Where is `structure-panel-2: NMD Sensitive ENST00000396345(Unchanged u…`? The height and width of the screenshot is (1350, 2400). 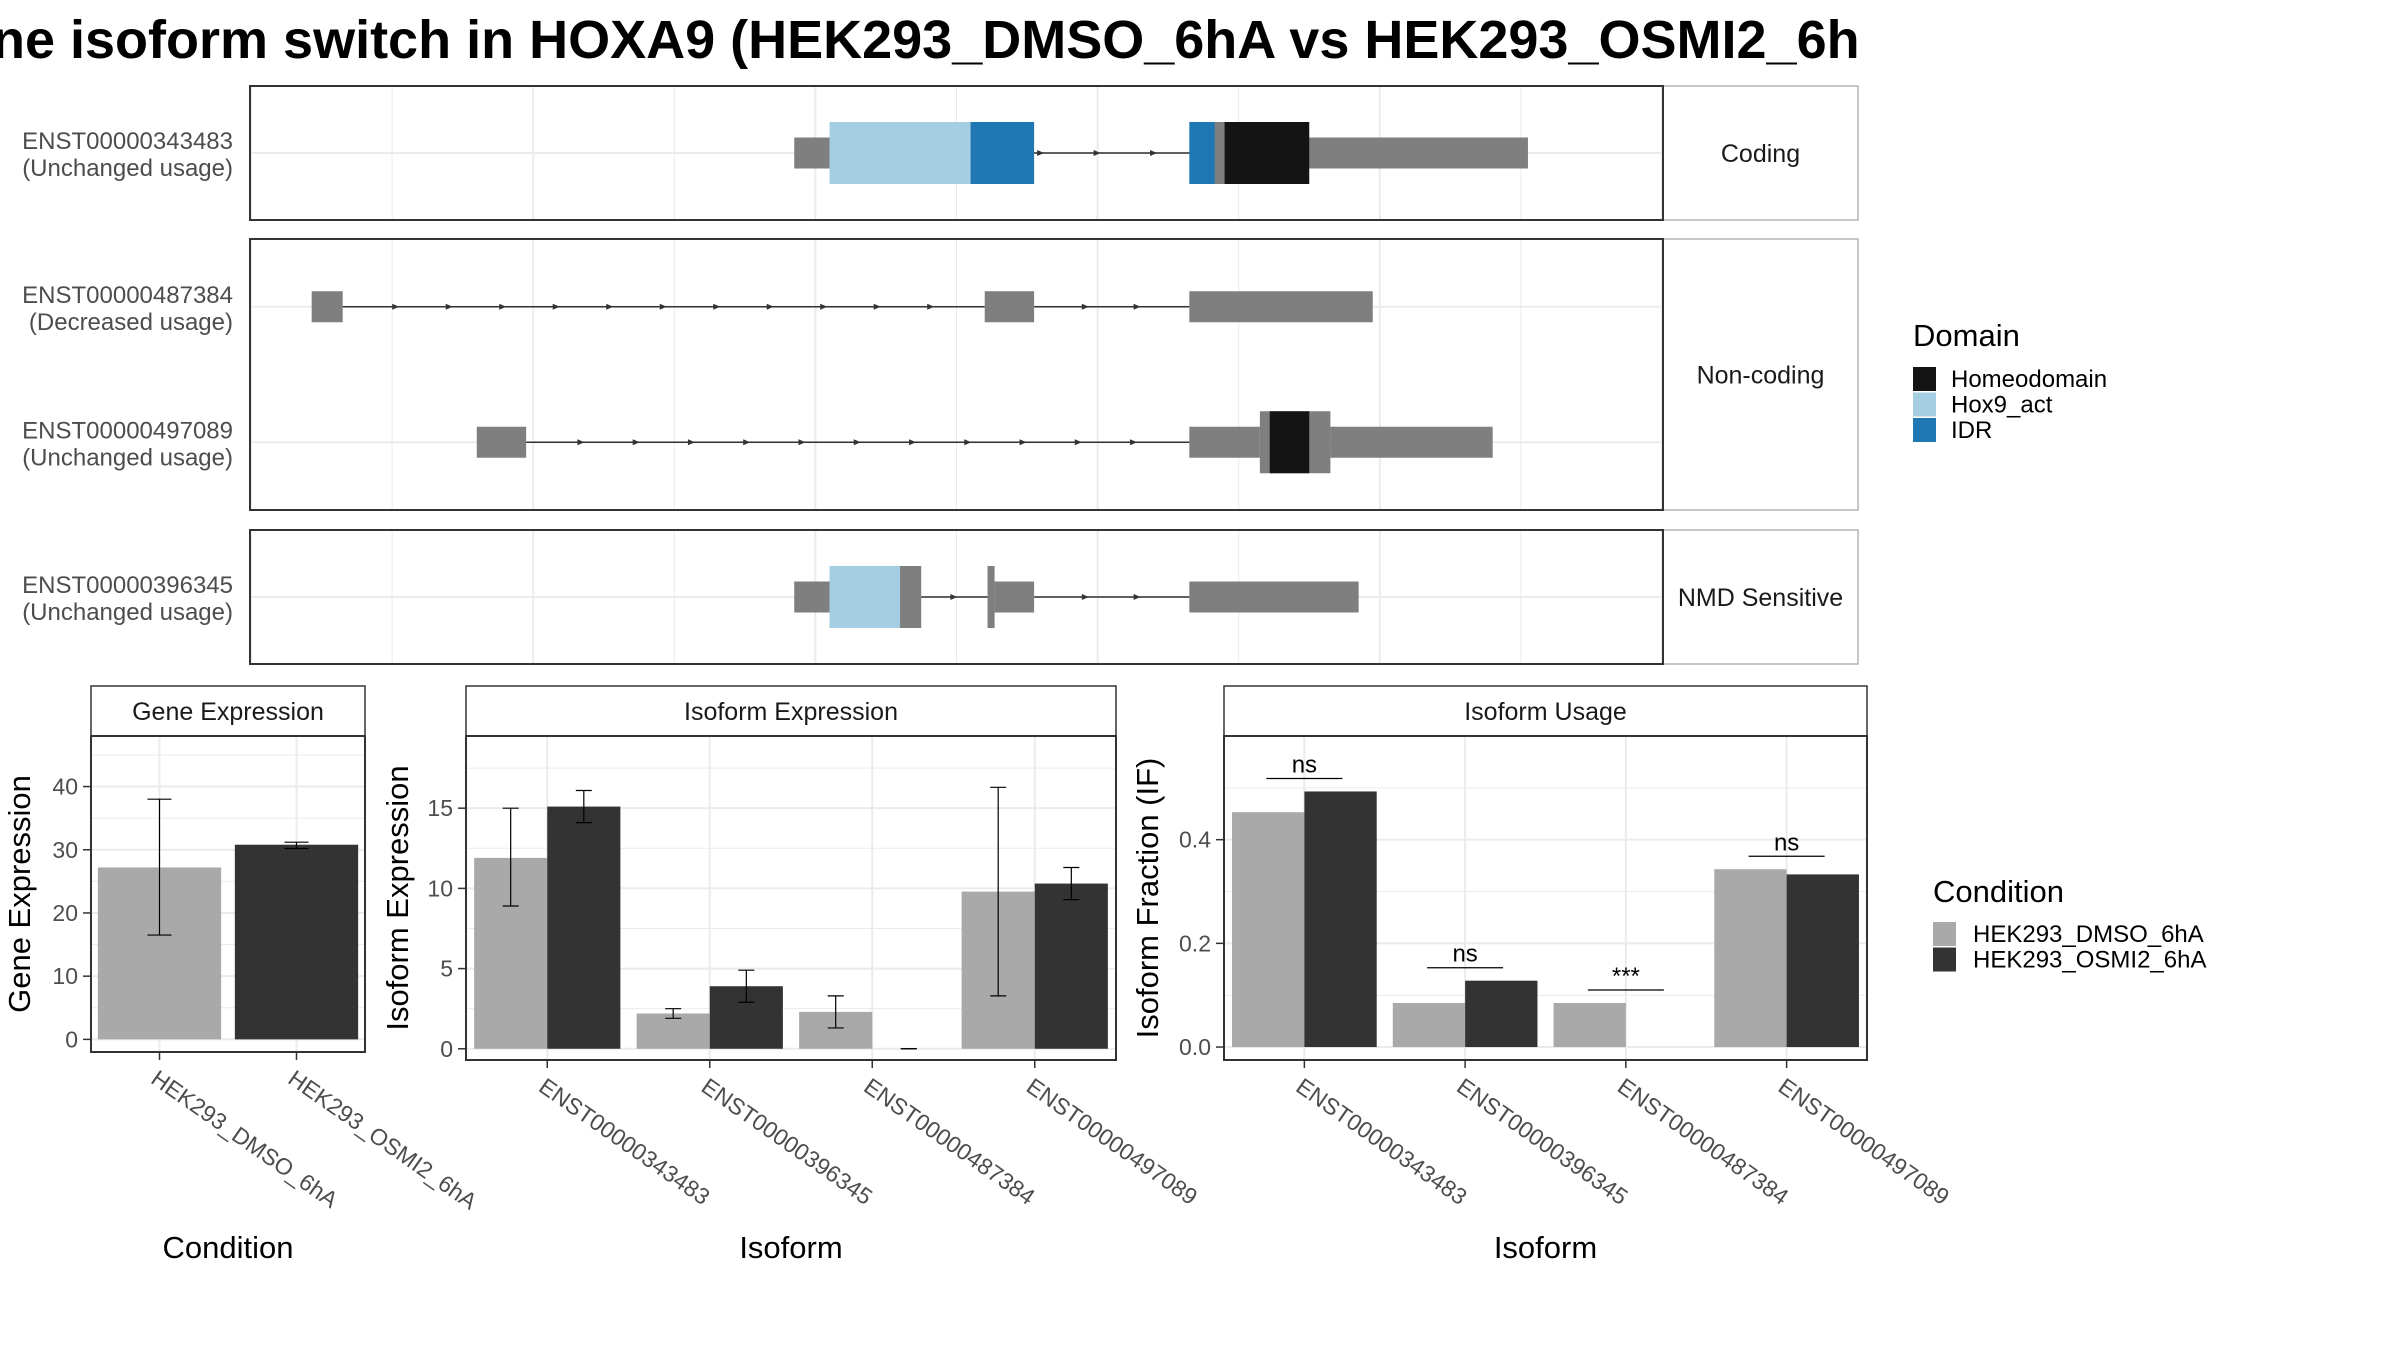
structure-panel-2: NMD Sensitive ENST00000396345(Unchanged u… is located at coordinates (940, 597).